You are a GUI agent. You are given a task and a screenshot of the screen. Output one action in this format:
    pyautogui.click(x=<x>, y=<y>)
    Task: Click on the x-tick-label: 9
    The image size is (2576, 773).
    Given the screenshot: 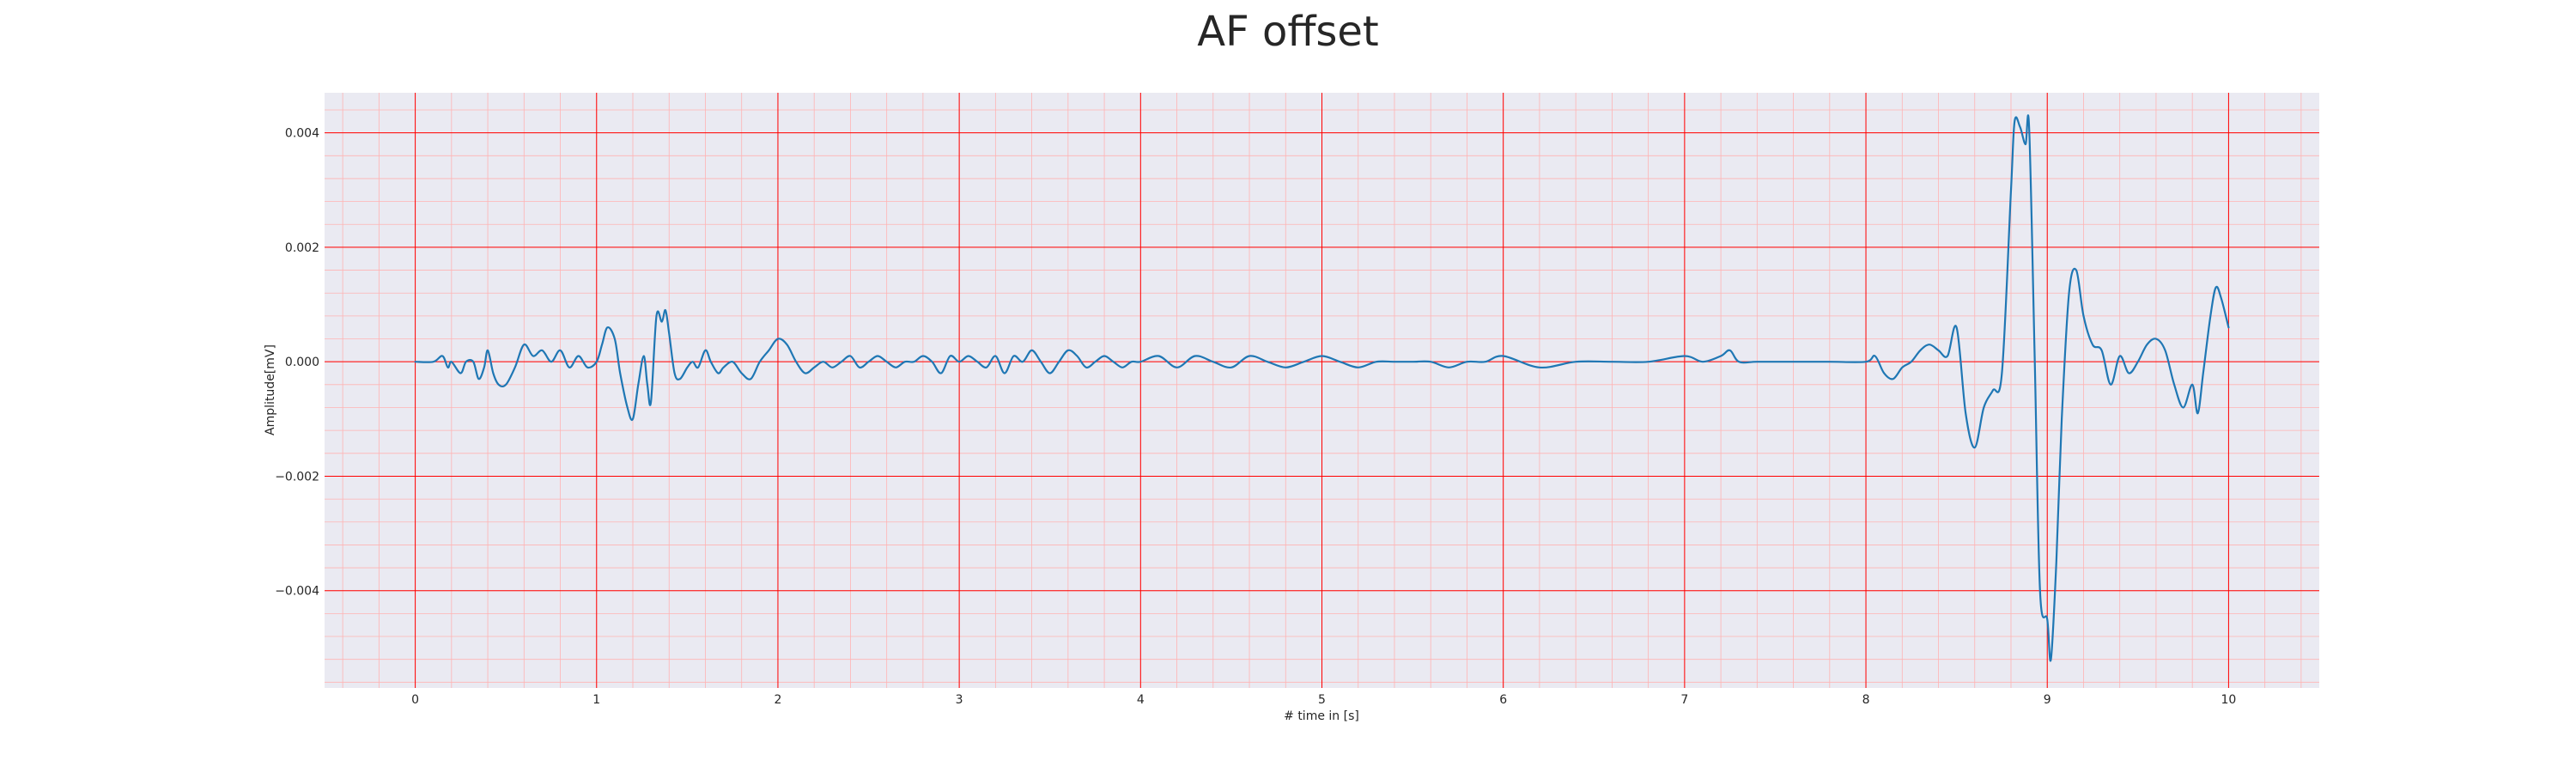 What is the action you would take?
    pyautogui.click(x=2048, y=700)
    